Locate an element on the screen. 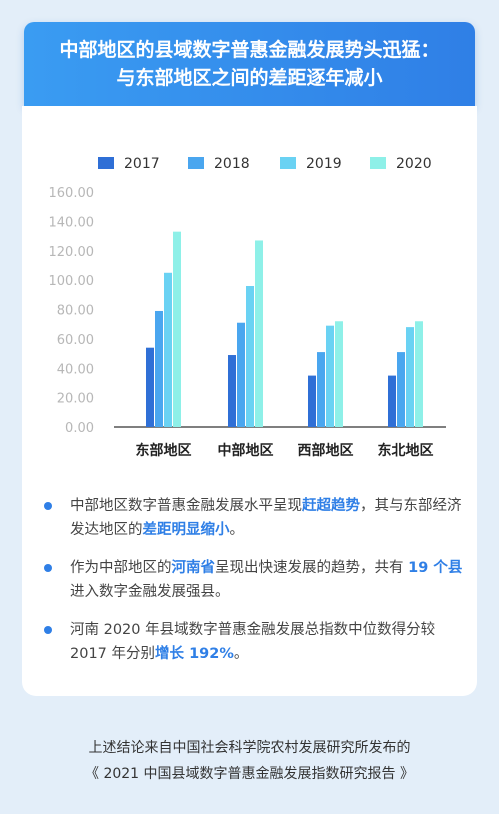  bar-东北地区-2020 is located at coordinates (419, 374).